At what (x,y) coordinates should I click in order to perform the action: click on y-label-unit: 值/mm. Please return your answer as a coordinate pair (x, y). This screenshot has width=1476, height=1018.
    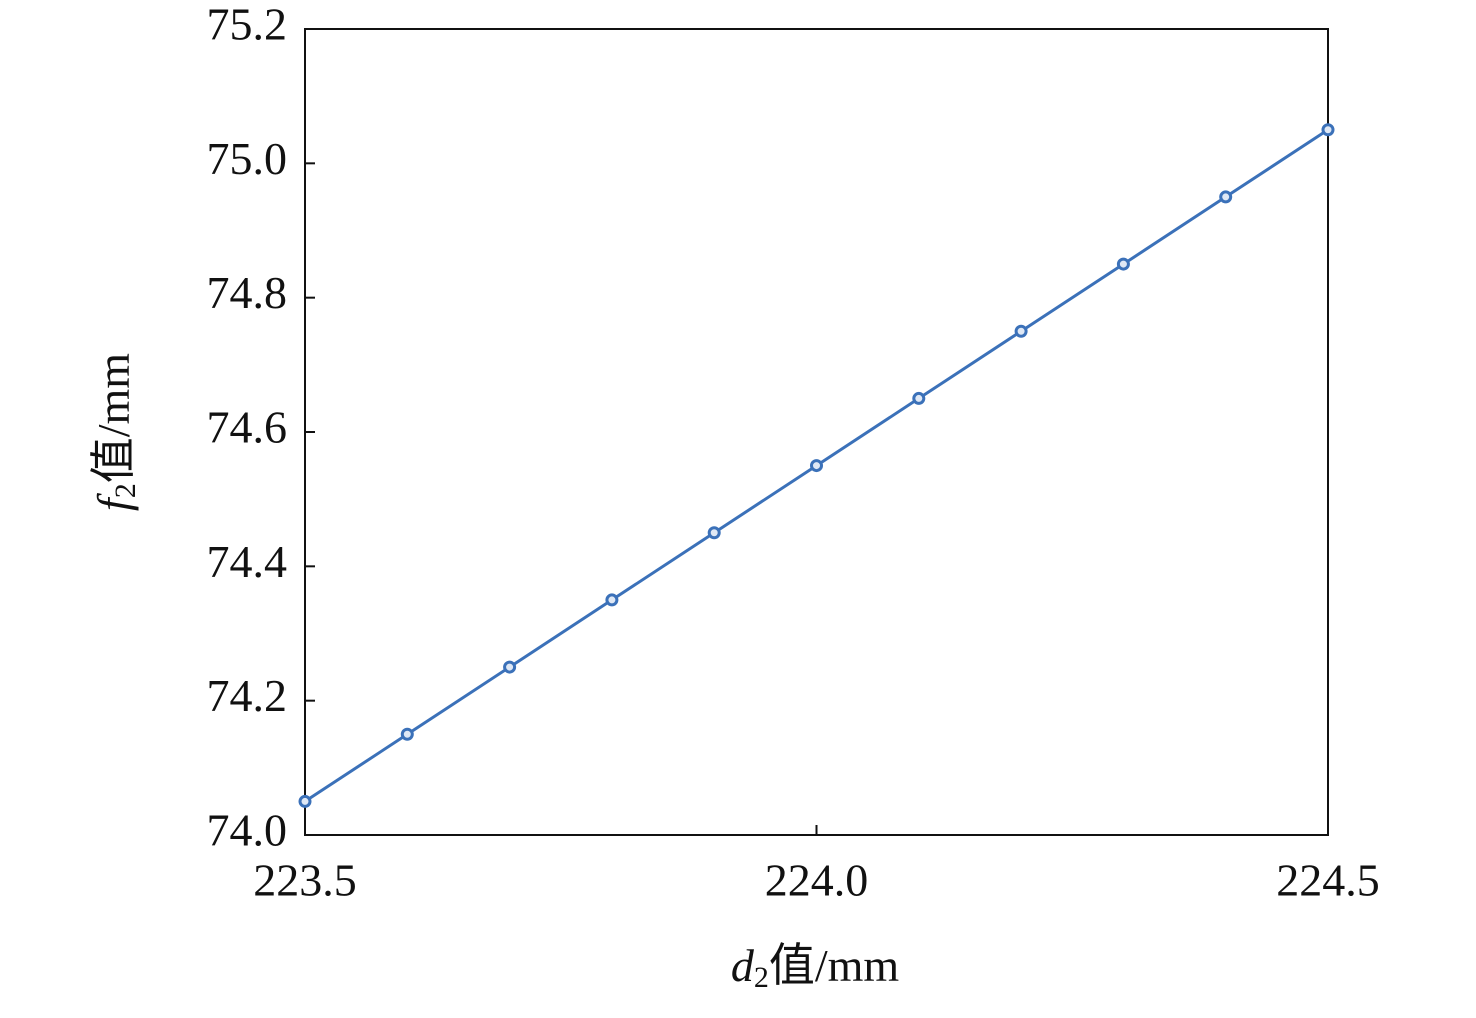
    Looking at the image, I should click on (113, 418).